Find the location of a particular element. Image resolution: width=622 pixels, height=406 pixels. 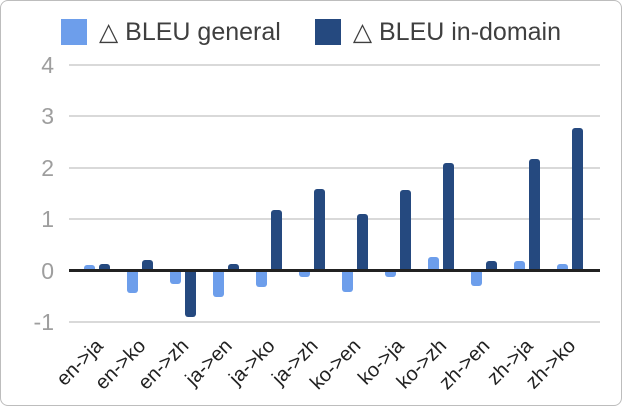

y-axis-tick-label: 0 is located at coordinates (47, 270).